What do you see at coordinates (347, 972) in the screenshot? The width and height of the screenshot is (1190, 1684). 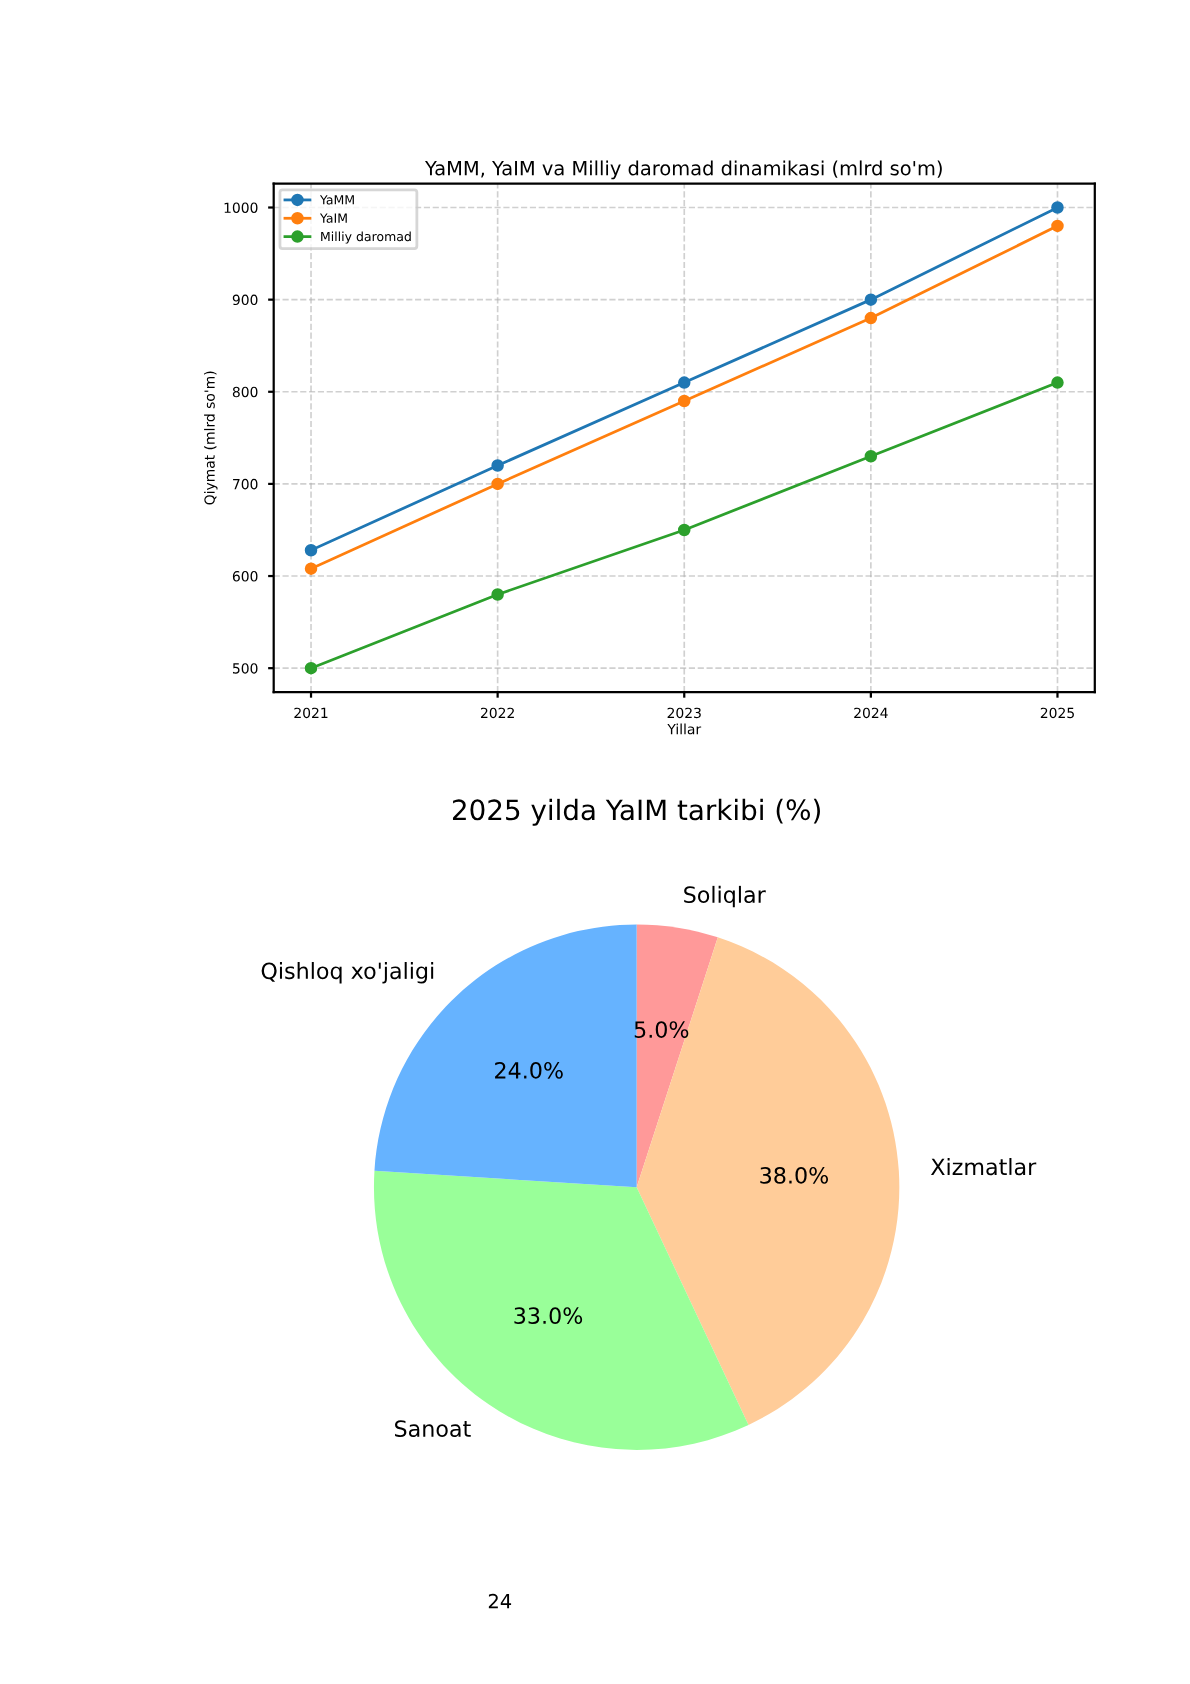 I see `slice-label: Qishloq xo'jaligi` at bounding box center [347, 972].